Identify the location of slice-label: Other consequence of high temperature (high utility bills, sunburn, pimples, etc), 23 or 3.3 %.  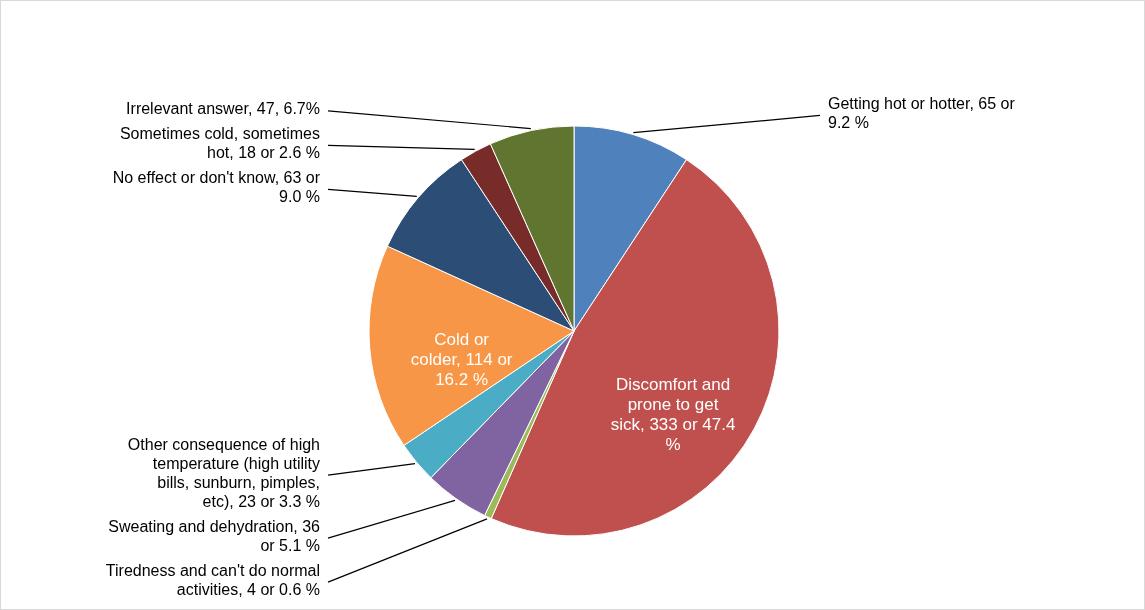
(223, 473).